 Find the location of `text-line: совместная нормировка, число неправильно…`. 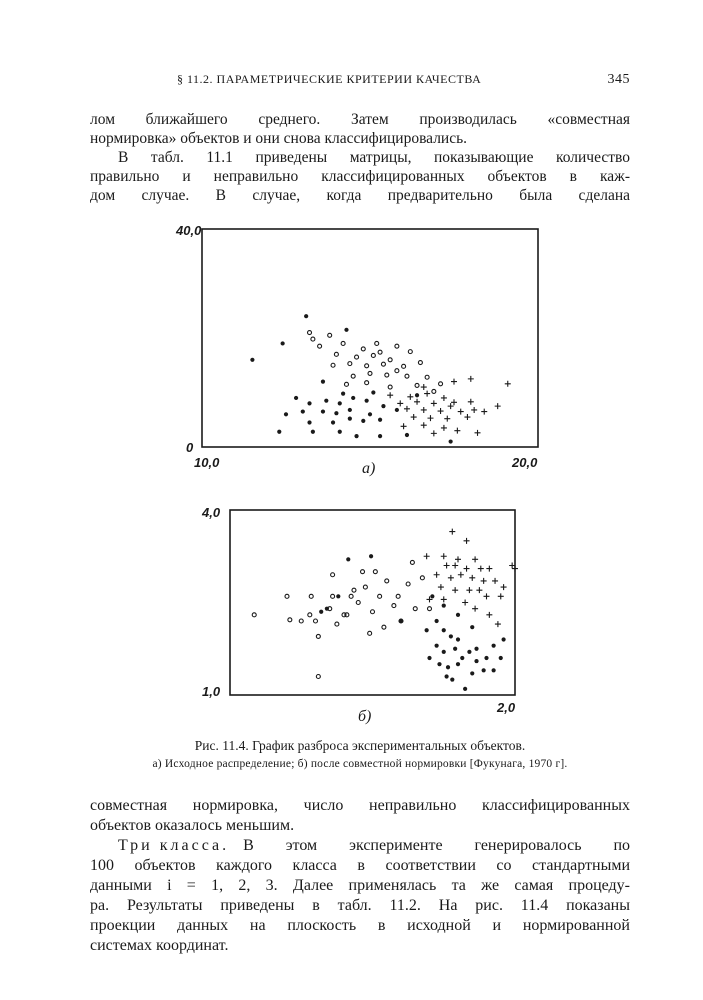

text-line: совместная нормировка, число неправильно… is located at coordinates (360, 805).